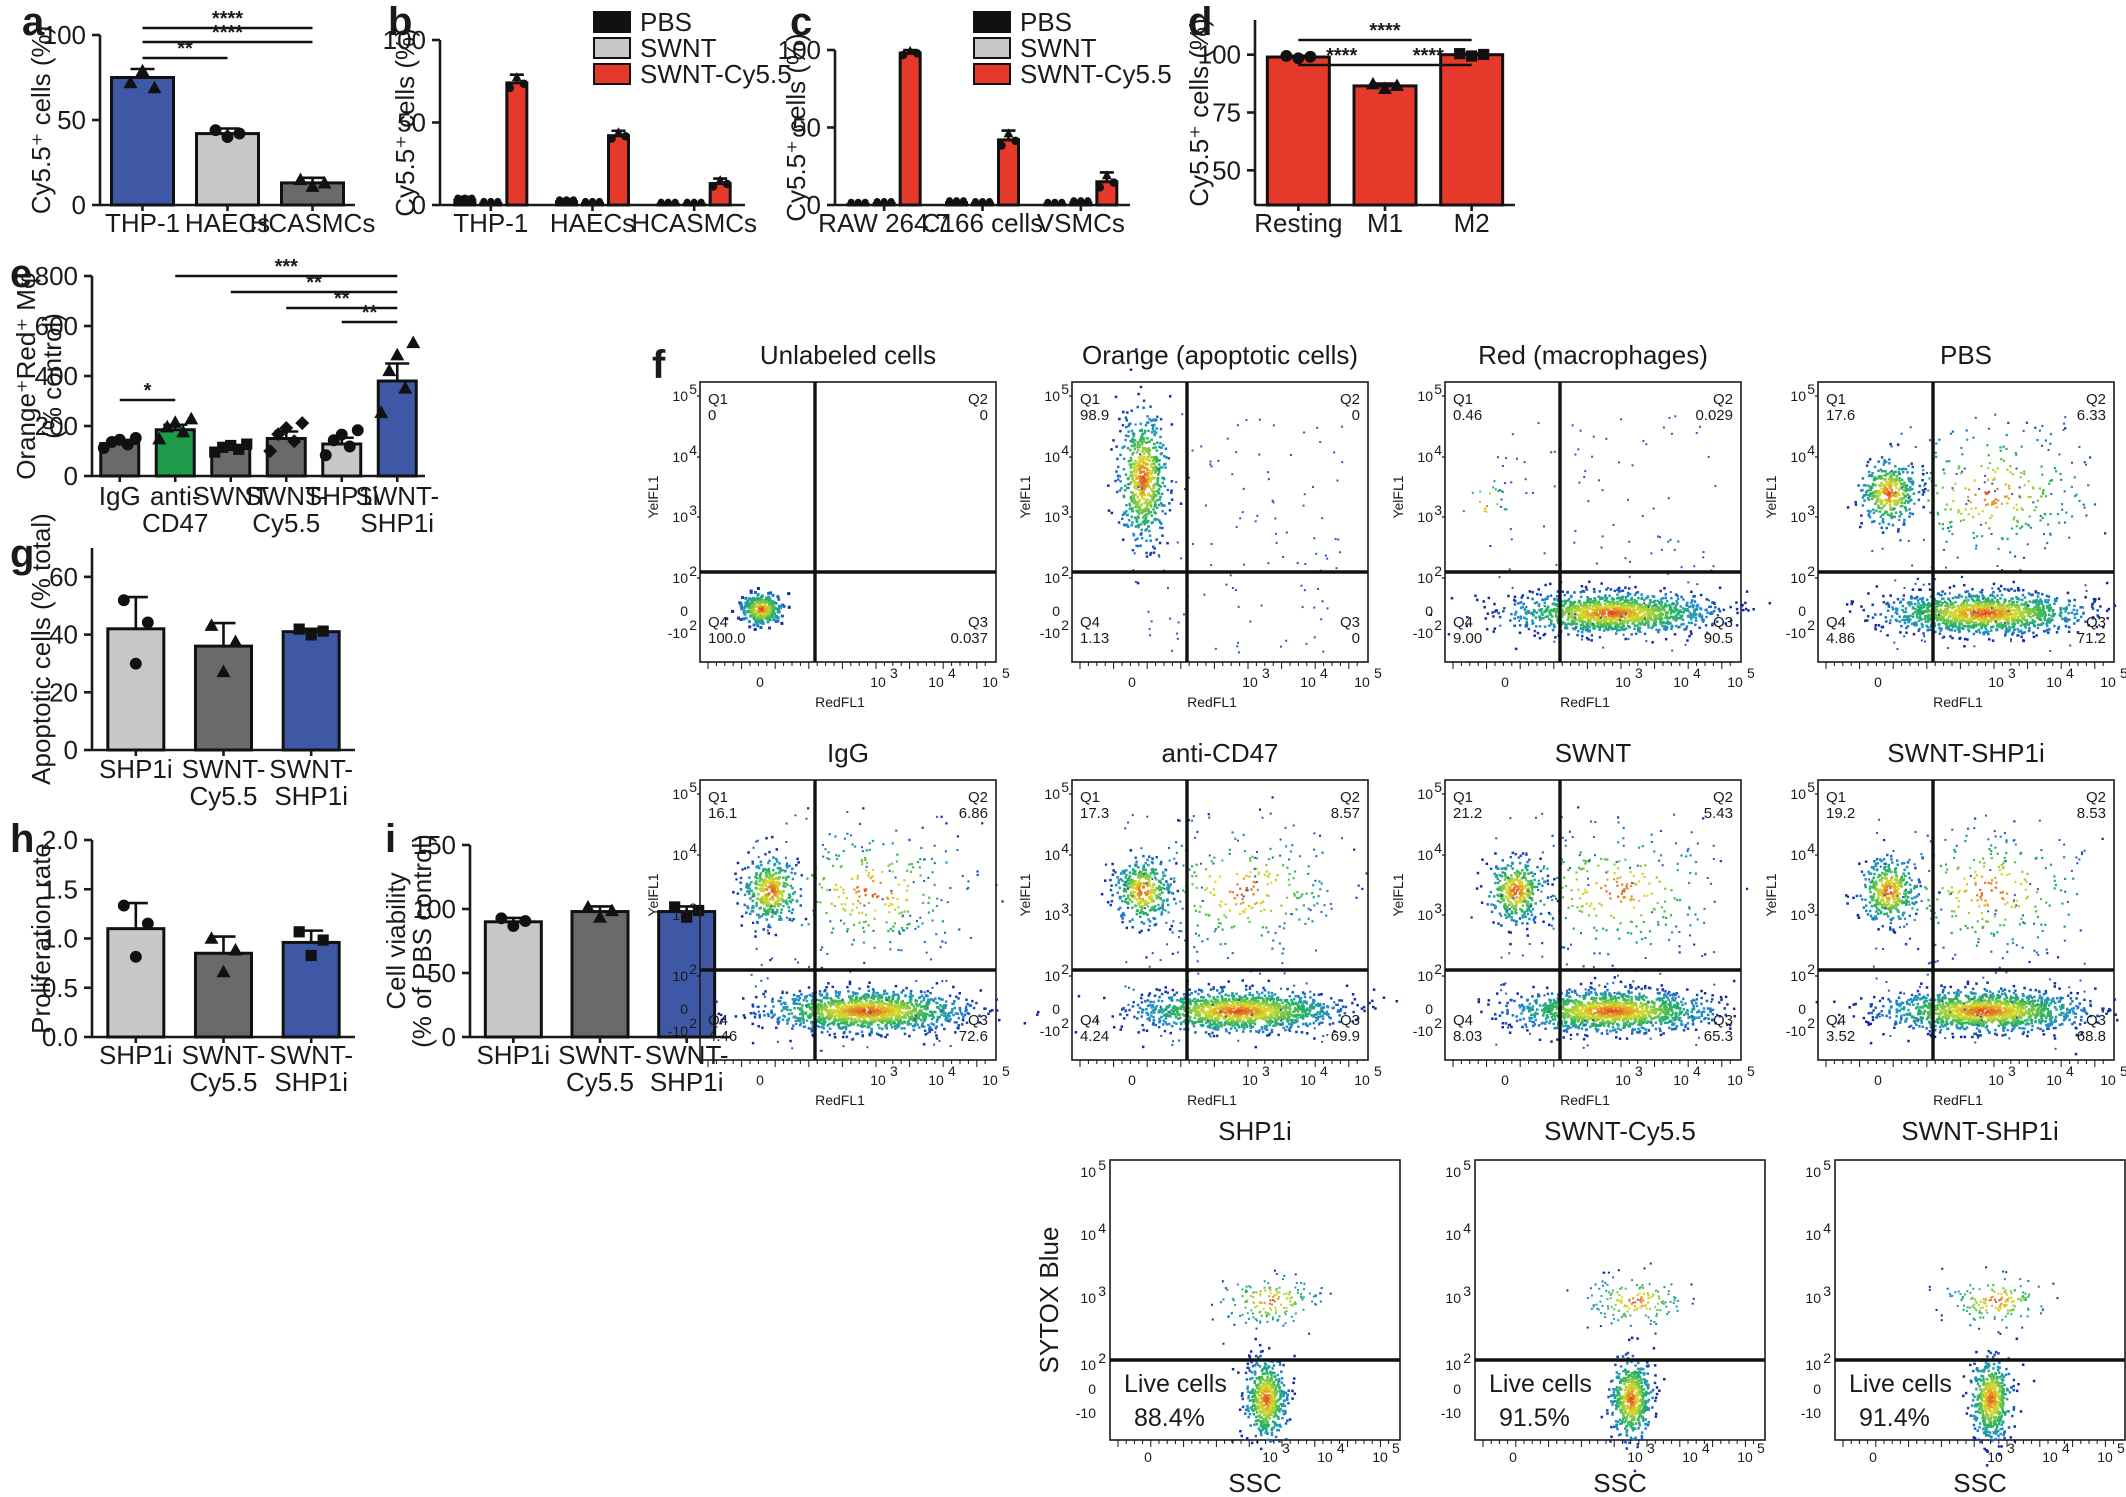  Describe the element at coordinates (56, 376) in the screenshot. I see `y-tick-label: 400` at that location.